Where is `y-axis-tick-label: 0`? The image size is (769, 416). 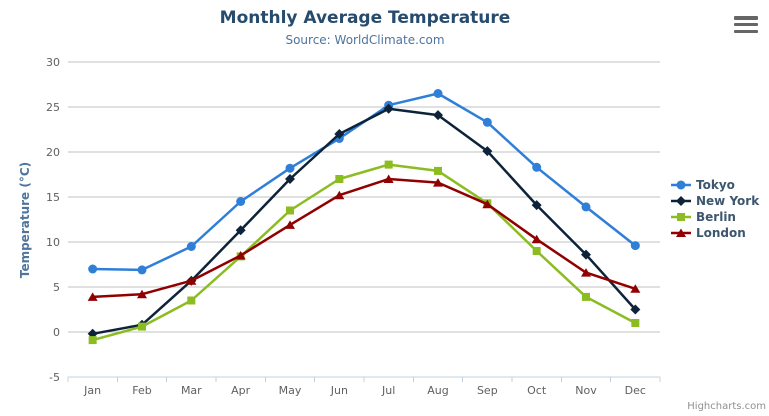 y-axis-tick-label: 0 is located at coordinates (56, 332).